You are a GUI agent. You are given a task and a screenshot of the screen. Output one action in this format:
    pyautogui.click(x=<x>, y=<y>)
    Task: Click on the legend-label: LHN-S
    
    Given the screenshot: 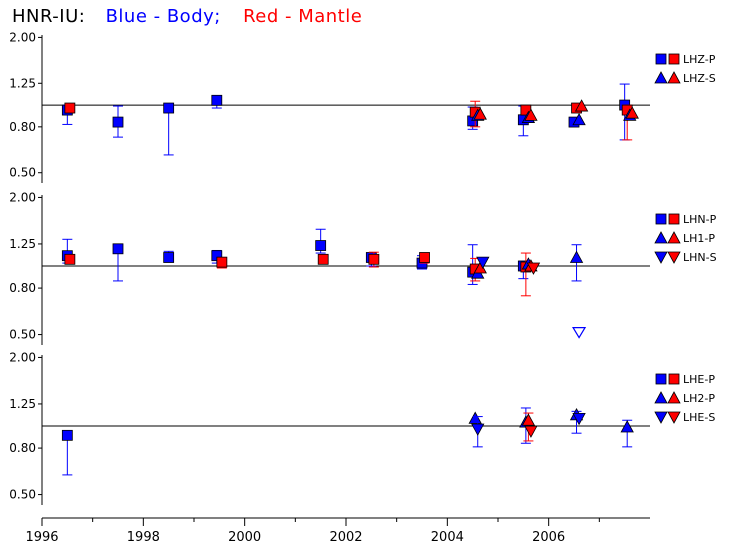 What is the action you would take?
    pyautogui.click(x=700, y=257)
    